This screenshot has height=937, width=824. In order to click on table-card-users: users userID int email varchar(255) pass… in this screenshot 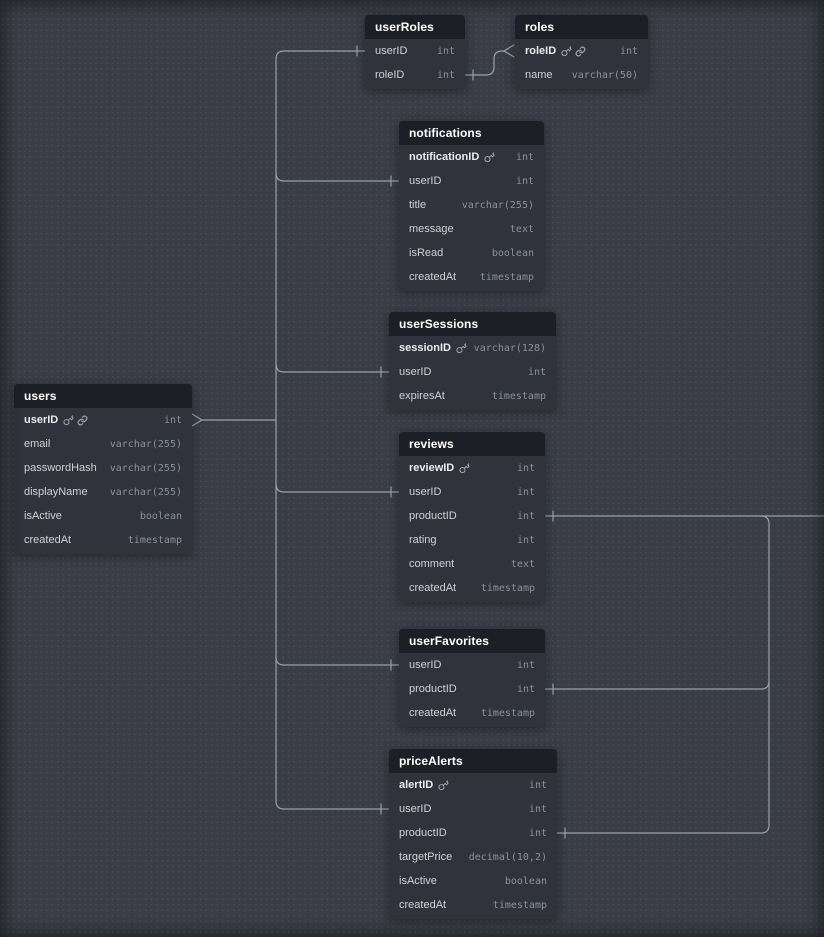, I will do `click(103, 469)`.